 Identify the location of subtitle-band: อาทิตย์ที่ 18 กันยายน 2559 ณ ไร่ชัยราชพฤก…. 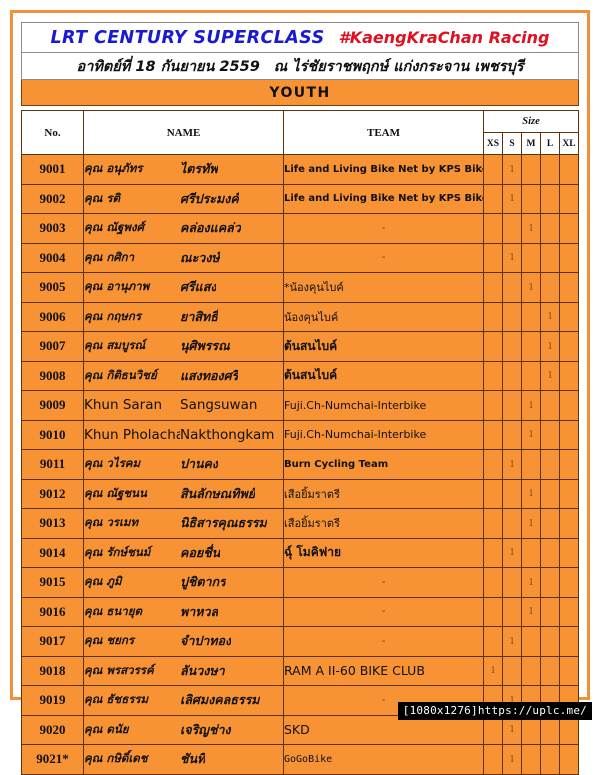
(300, 66).